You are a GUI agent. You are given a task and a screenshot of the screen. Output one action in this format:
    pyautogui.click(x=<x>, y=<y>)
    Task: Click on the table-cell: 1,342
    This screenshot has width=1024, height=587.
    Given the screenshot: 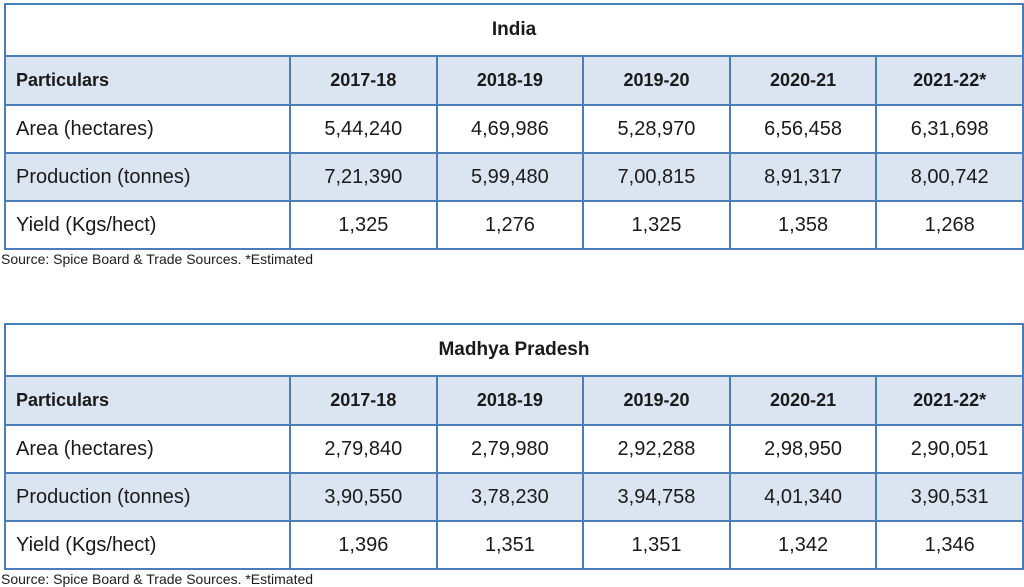 What is the action you would take?
    pyautogui.click(x=803, y=545)
    